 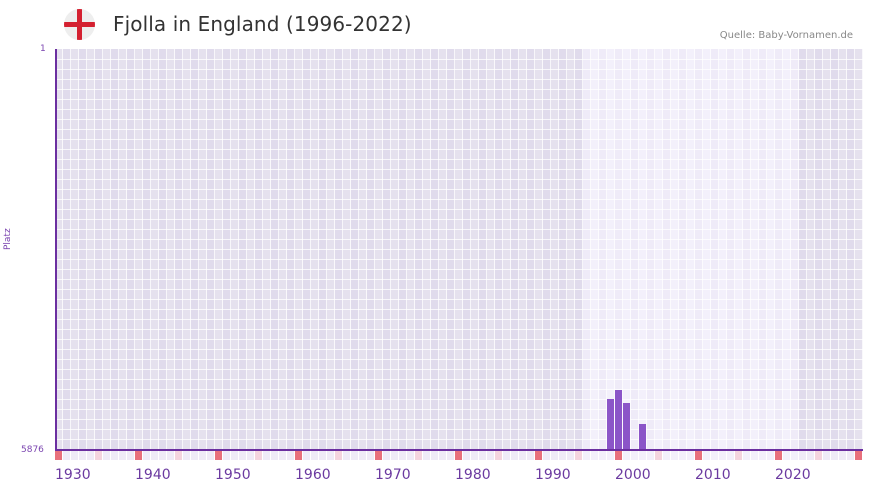 I want to click on x-tick-label: 1930, so click(x=73, y=475).